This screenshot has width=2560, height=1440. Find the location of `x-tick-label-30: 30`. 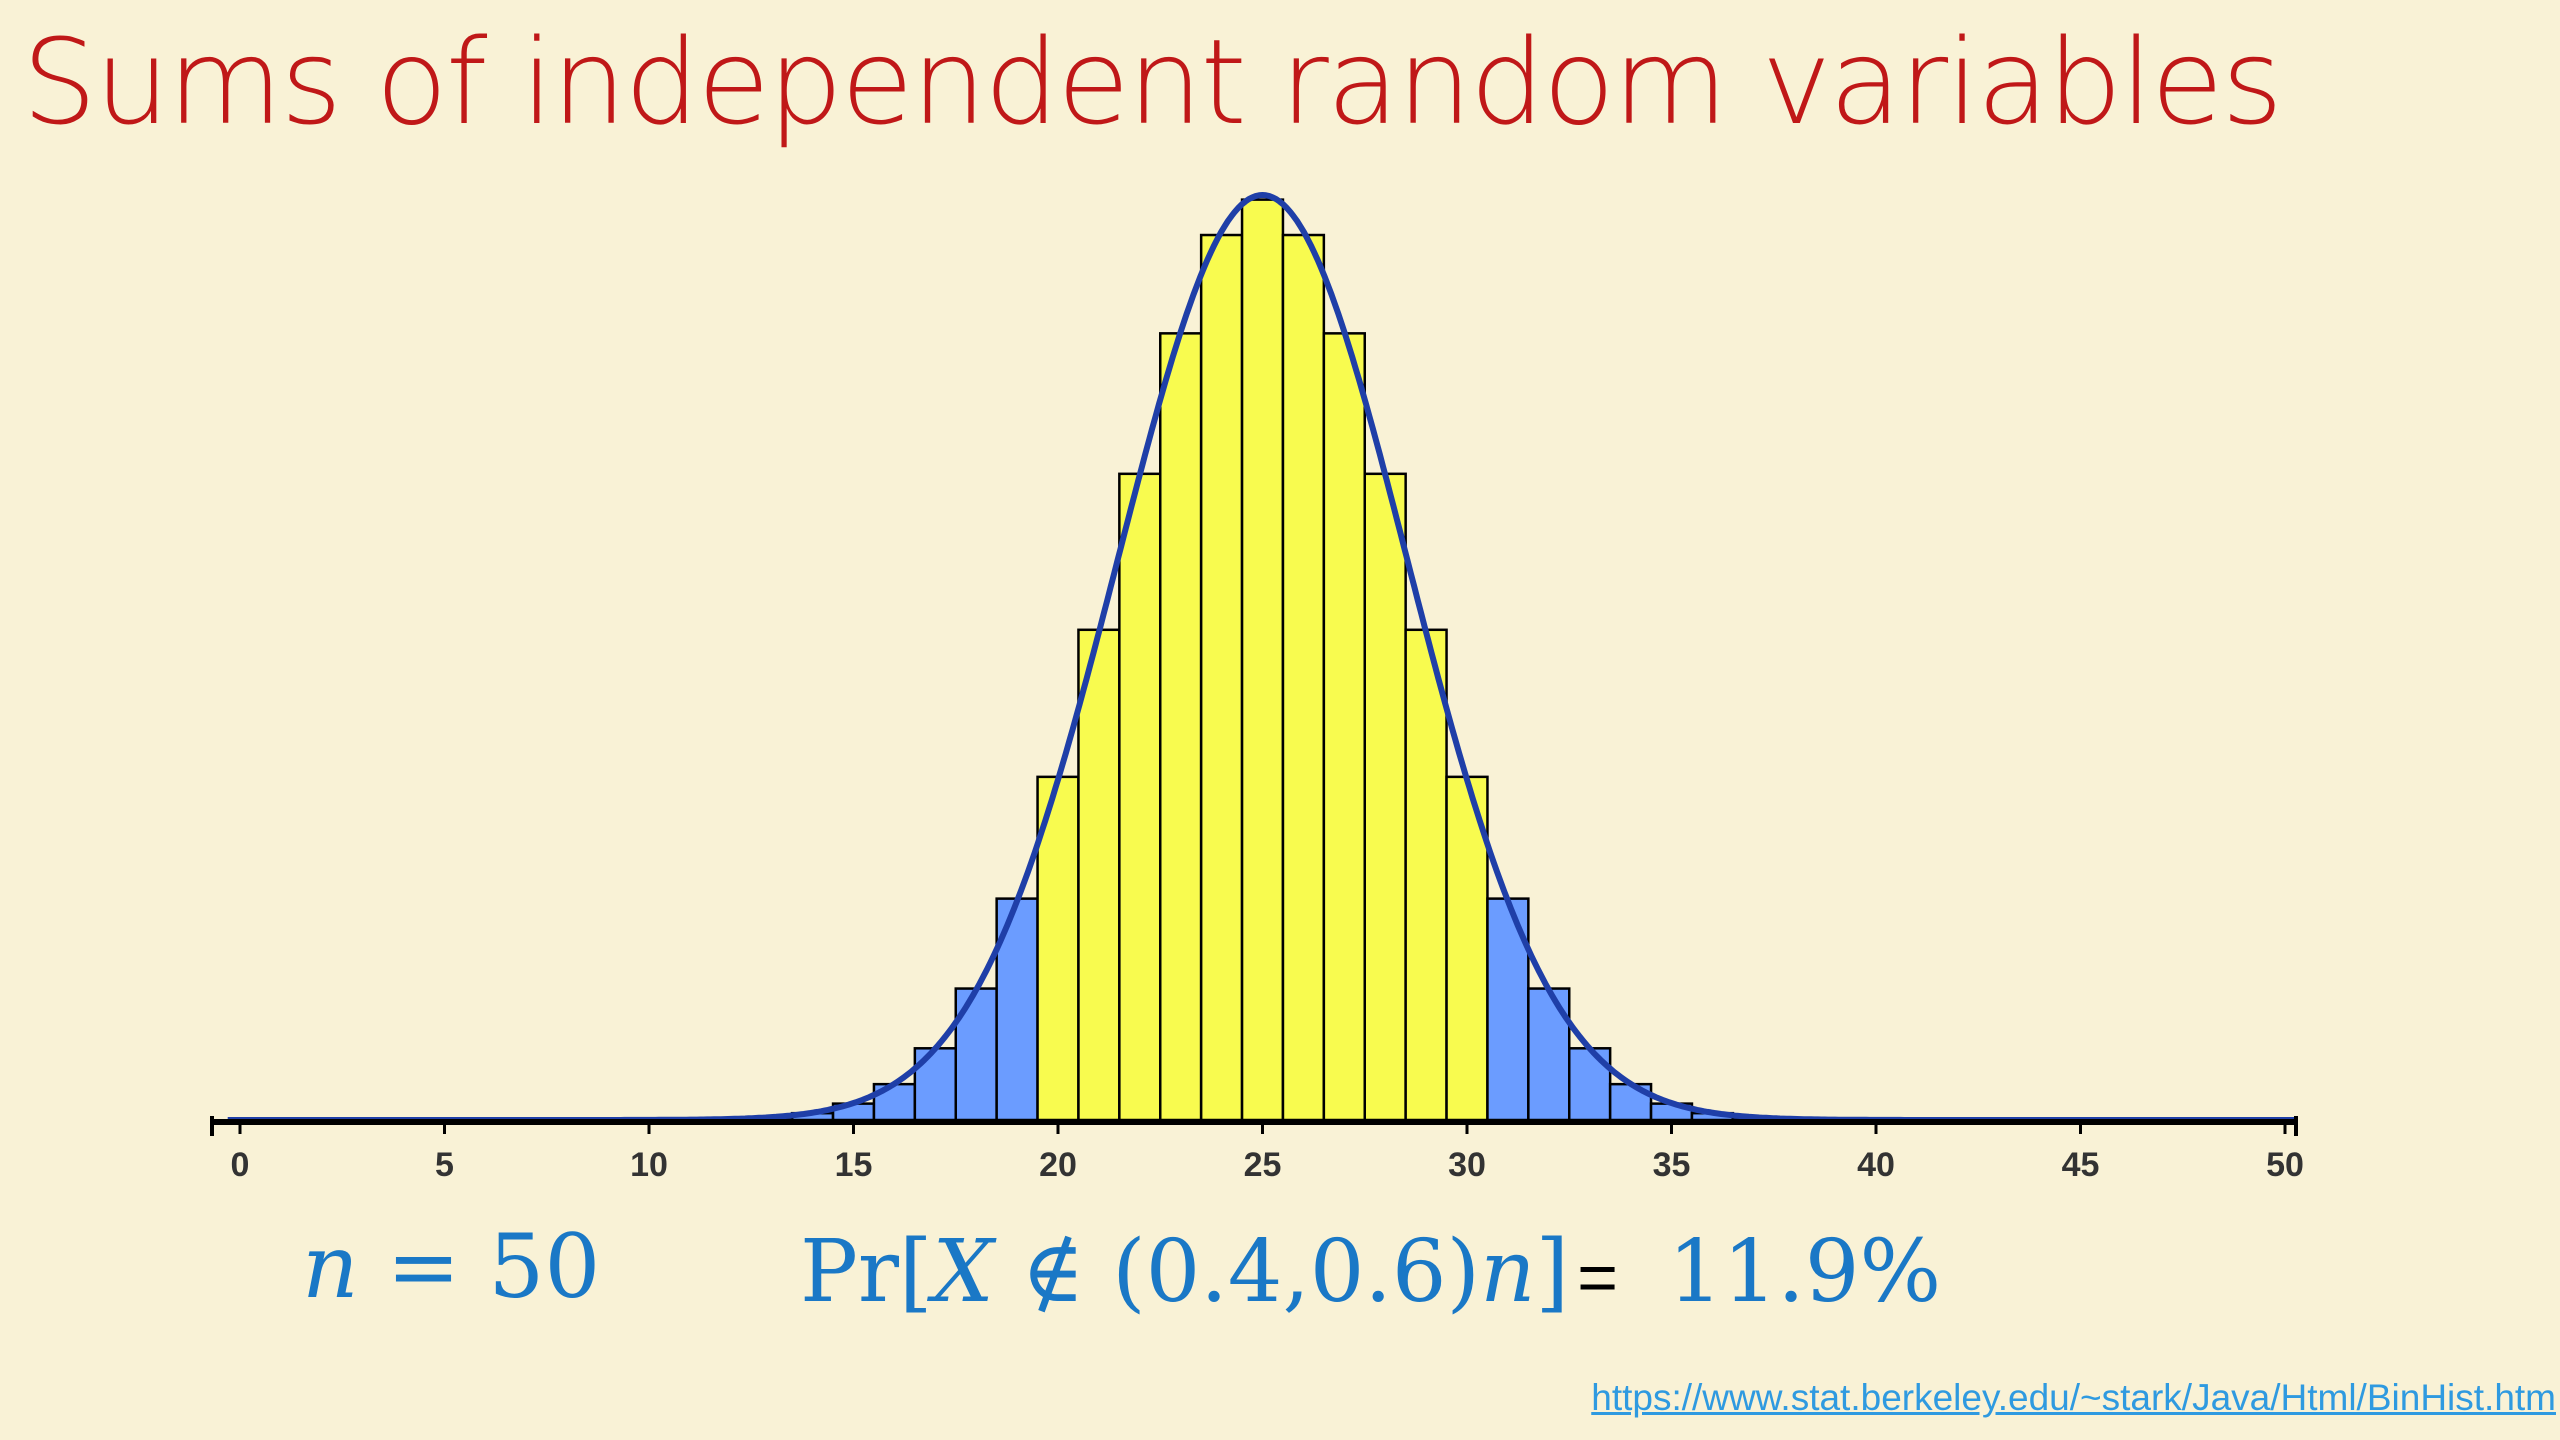

x-tick-label-30: 30 is located at coordinates (1467, 1165).